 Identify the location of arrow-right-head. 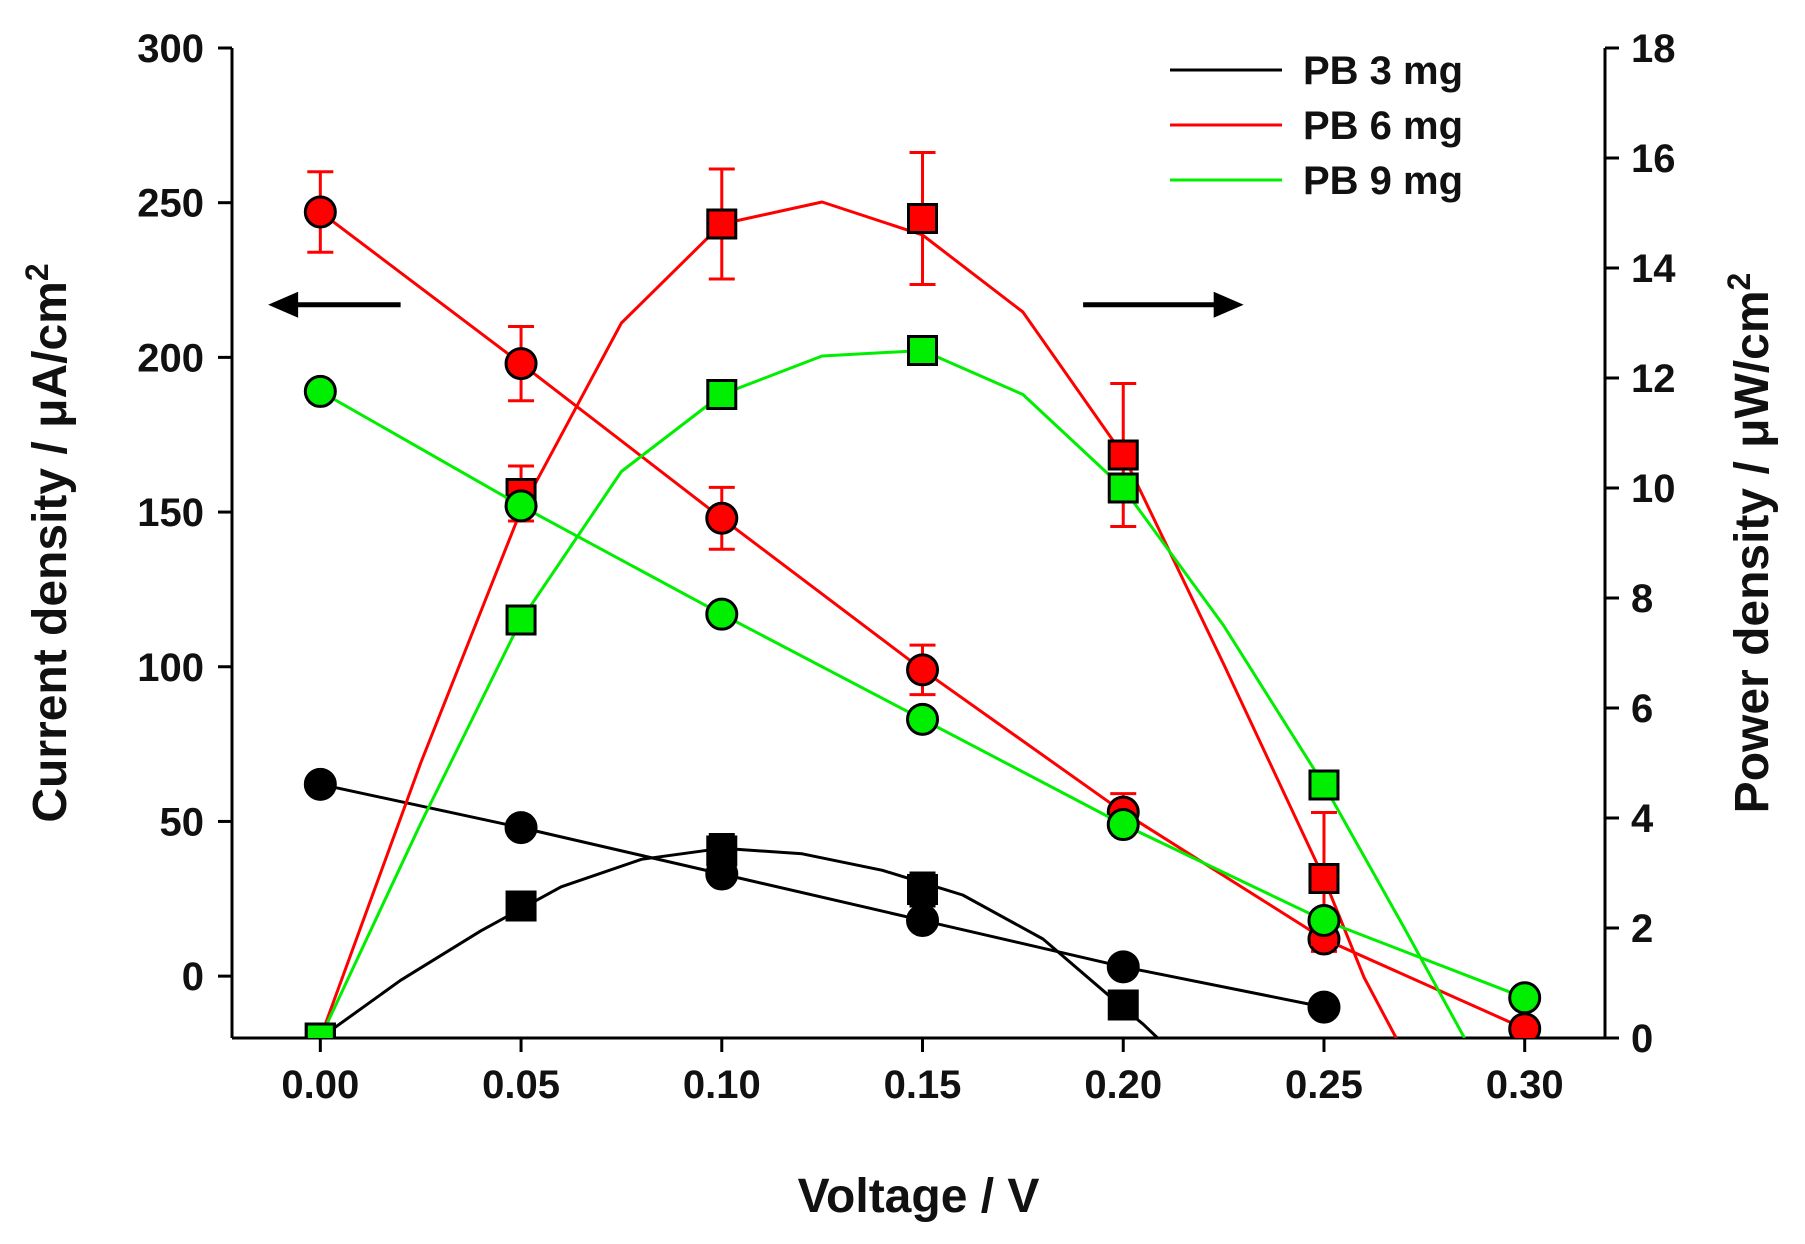
(1228, 304).